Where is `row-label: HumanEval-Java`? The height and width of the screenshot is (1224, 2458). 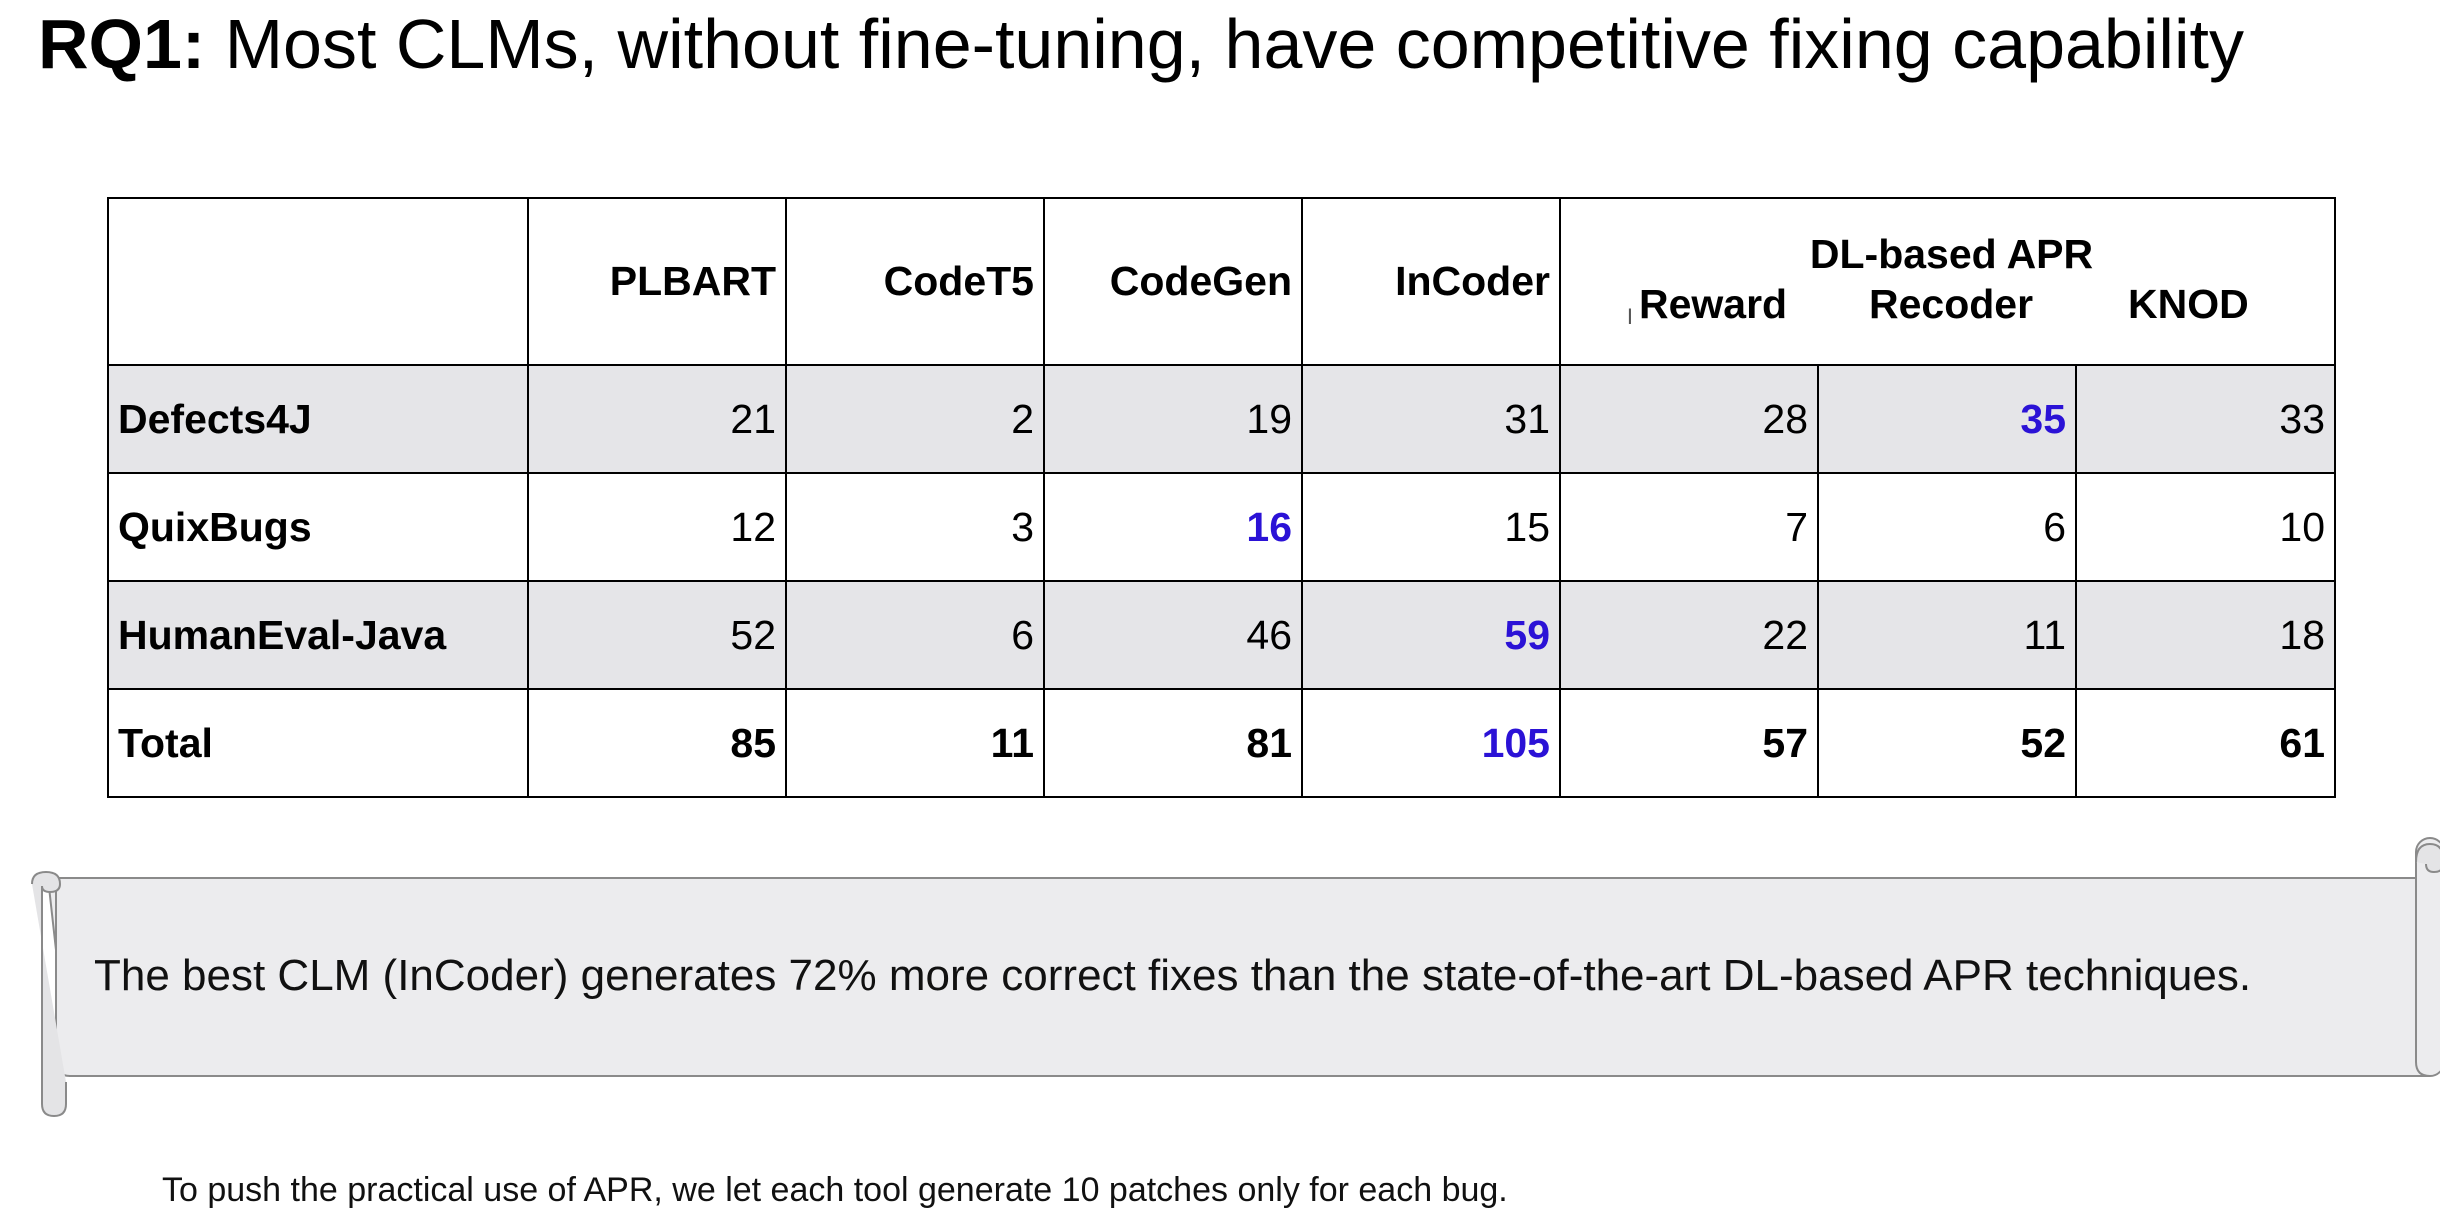
row-label: HumanEval-Java is located at coordinates (318, 635).